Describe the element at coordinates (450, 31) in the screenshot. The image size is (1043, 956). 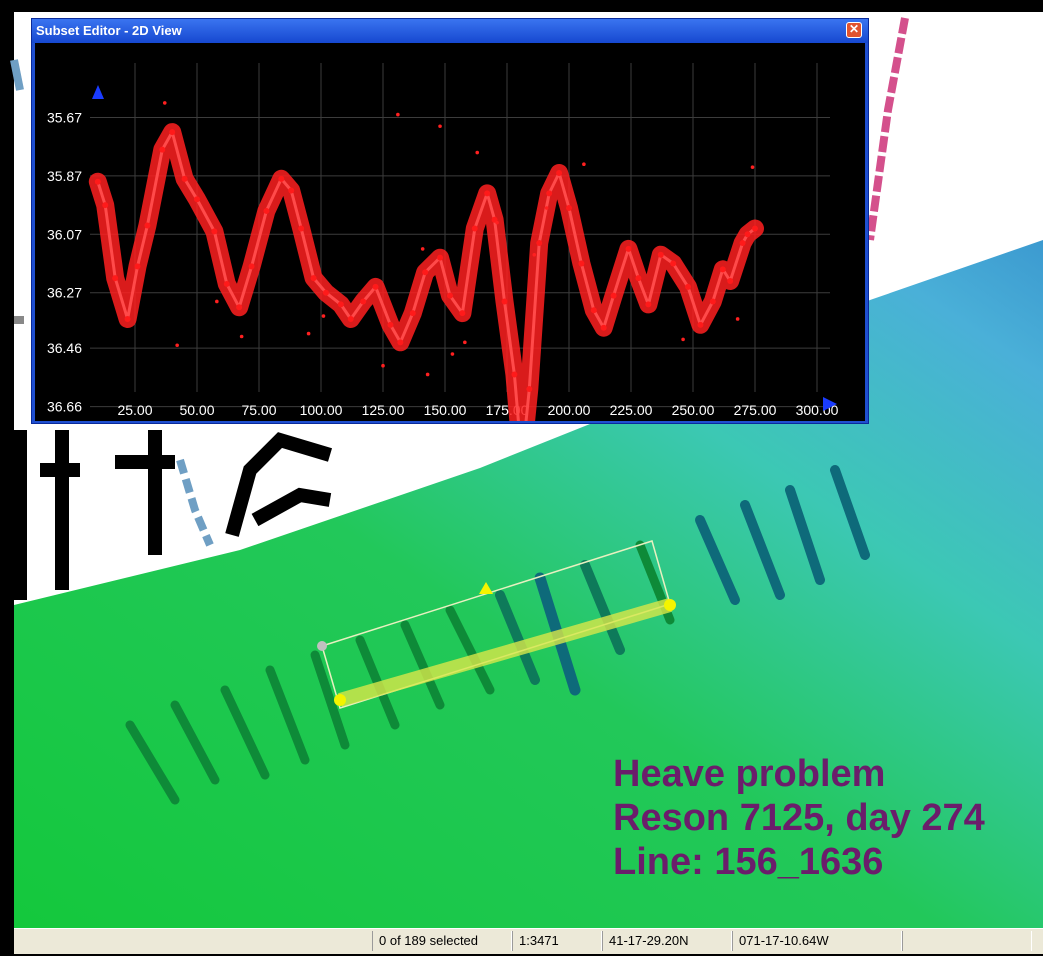
I see `window-title-bar: Subset Editor - 2D View ✕` at that location.